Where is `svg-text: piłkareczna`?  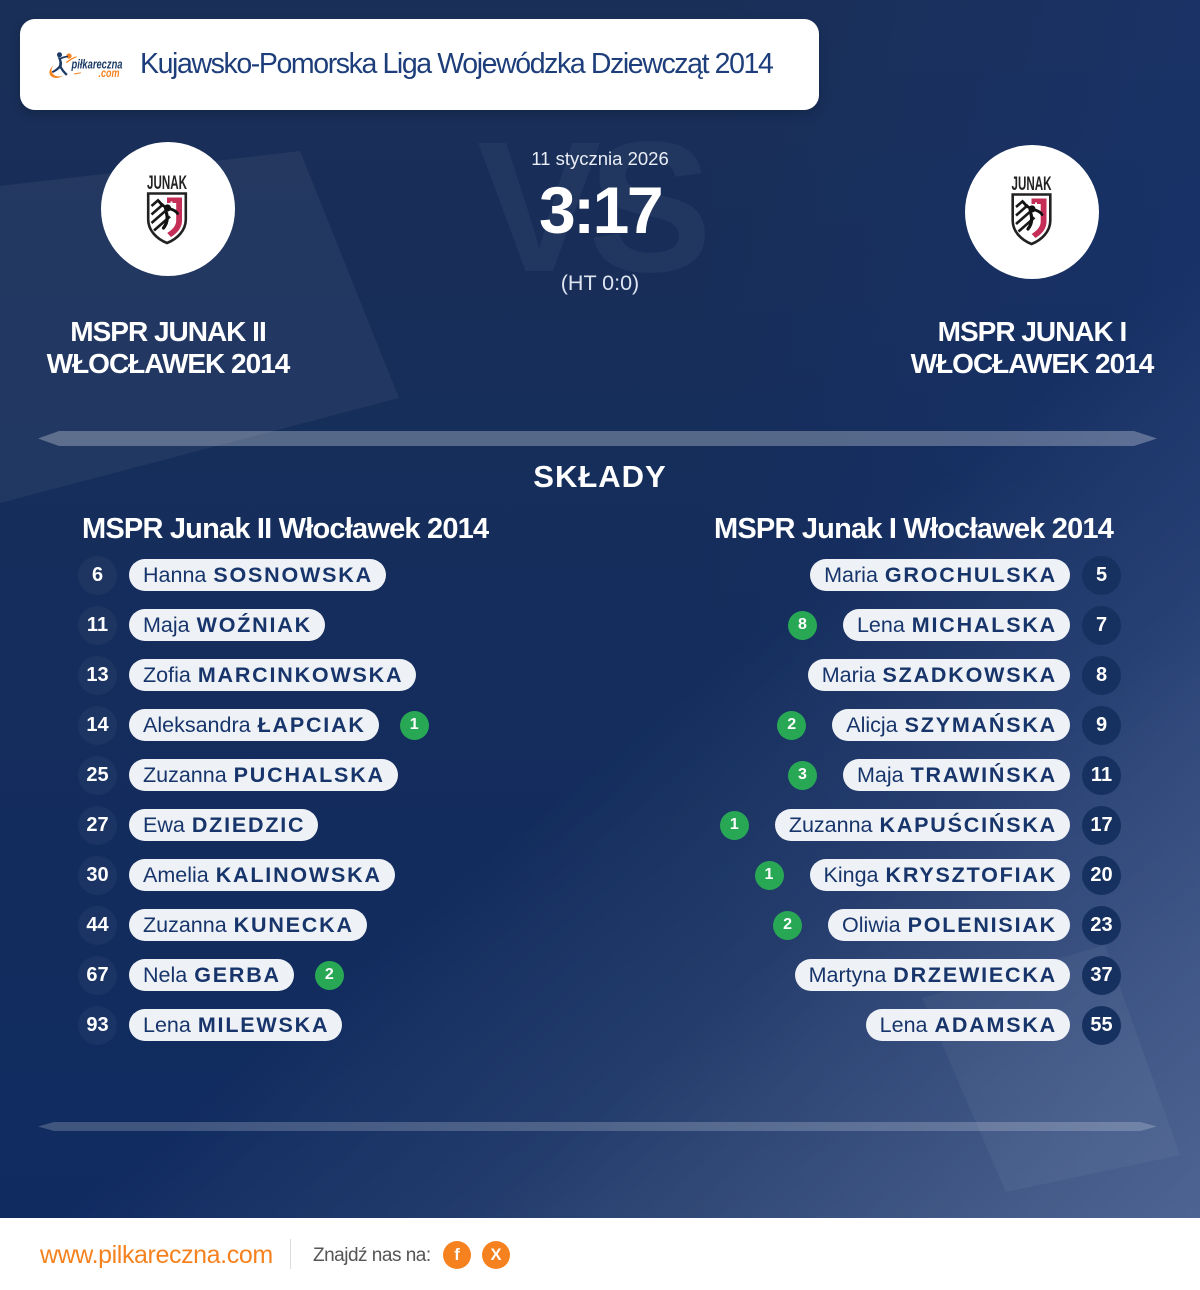 svg-text: piłkareczna is located at coordinates (97, 64).